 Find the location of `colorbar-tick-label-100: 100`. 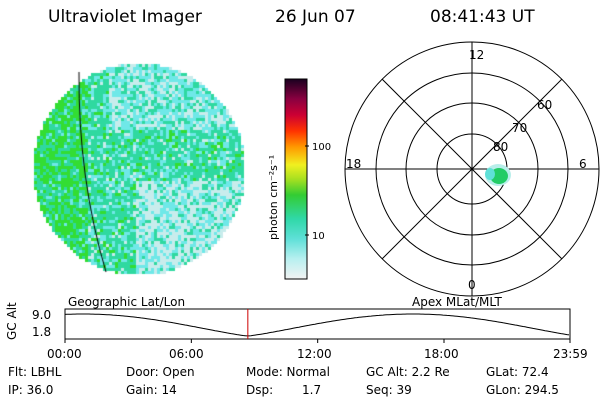

colorbar-tick-label-100: 100 is located at coordinates (321, 147).